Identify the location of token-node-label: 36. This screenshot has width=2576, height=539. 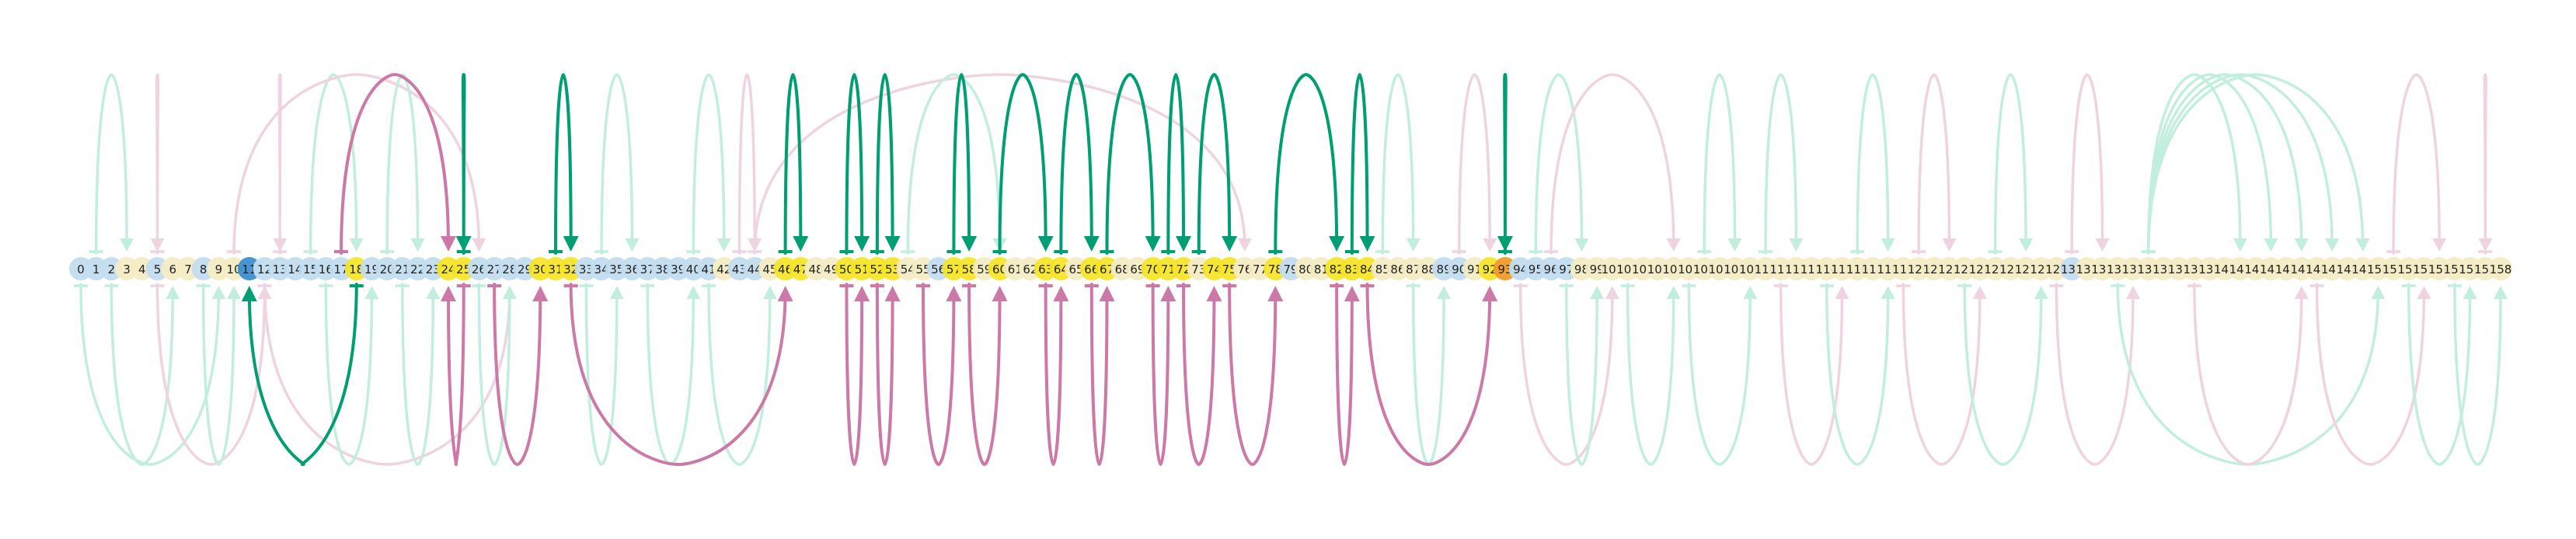
(632, 269).